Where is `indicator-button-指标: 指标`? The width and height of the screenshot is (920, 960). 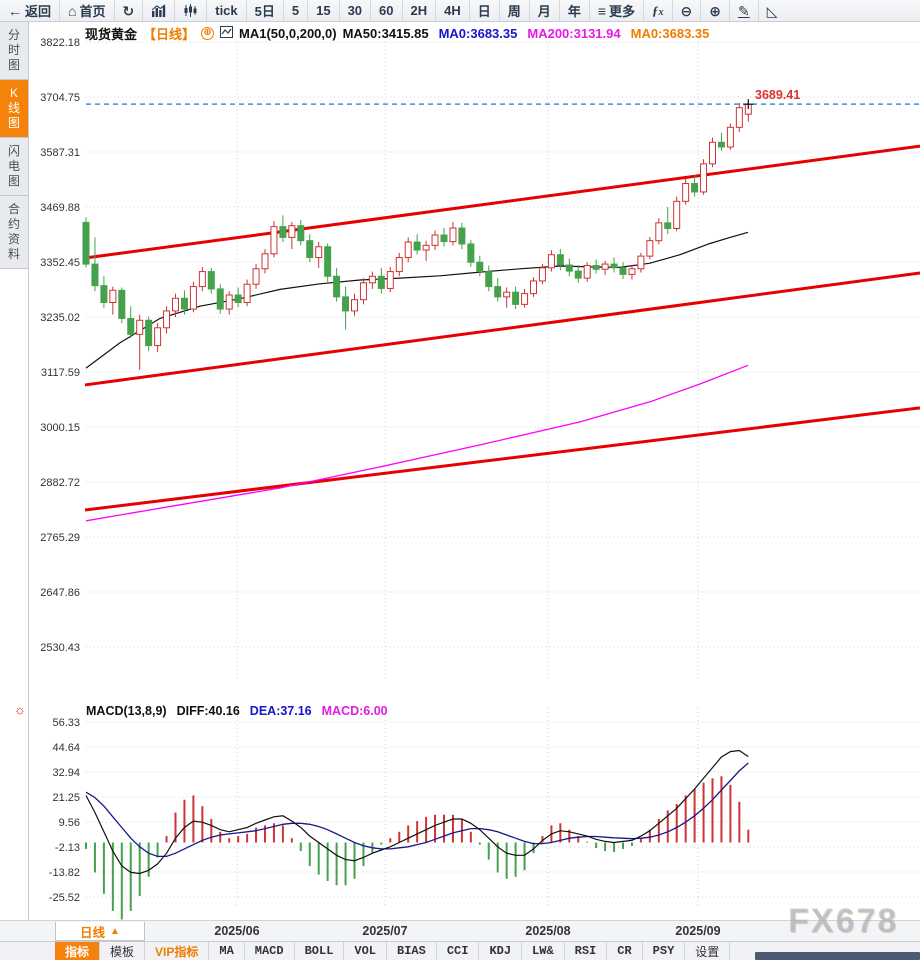
indicator-button-指标: 指标 is located at coordinates (78, 951).